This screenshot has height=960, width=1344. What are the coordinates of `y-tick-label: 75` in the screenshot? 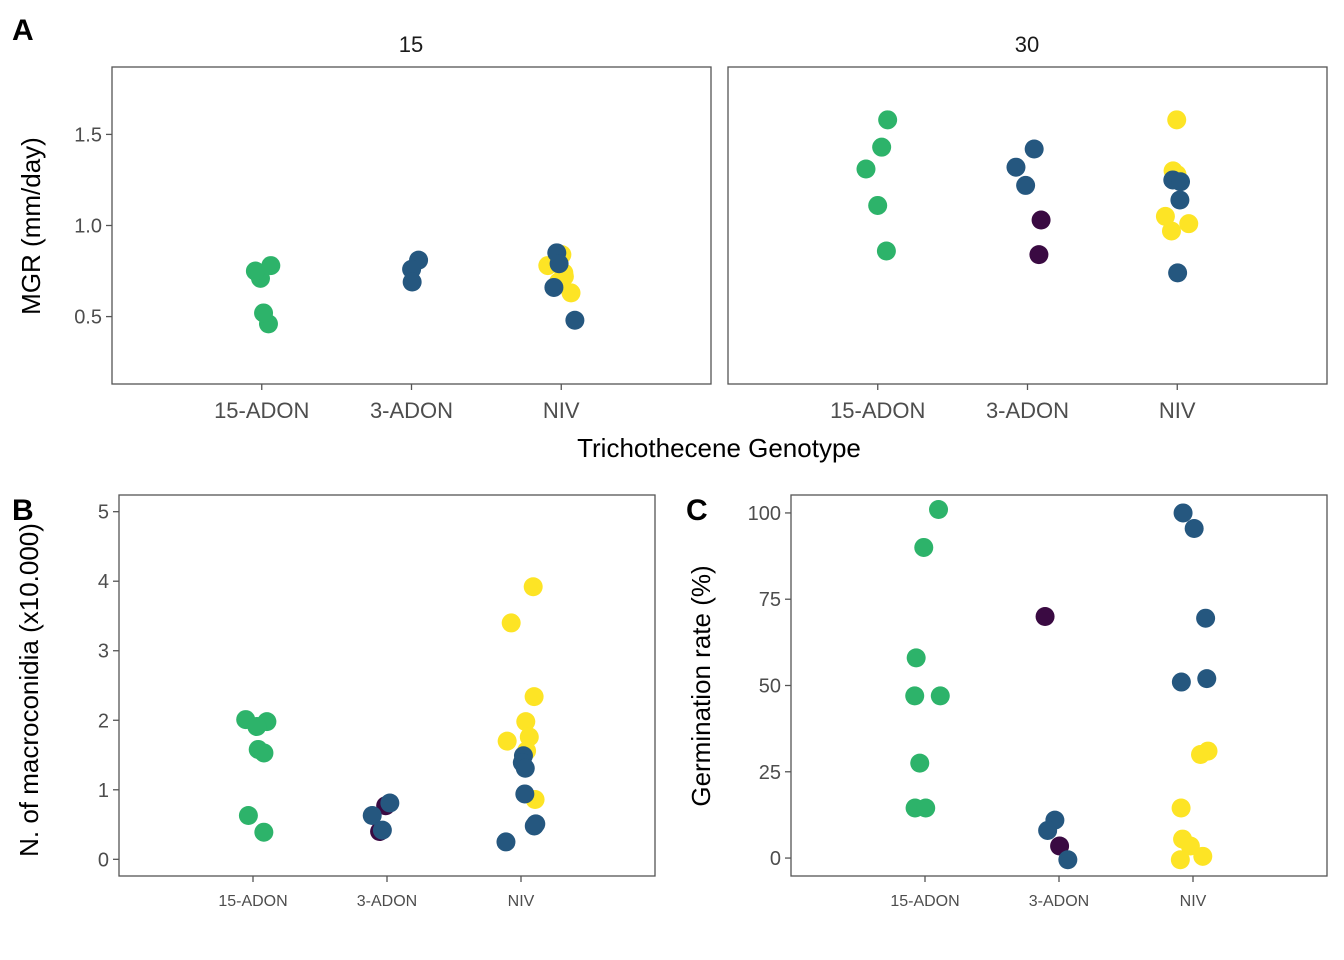 It's located at (770, 600).